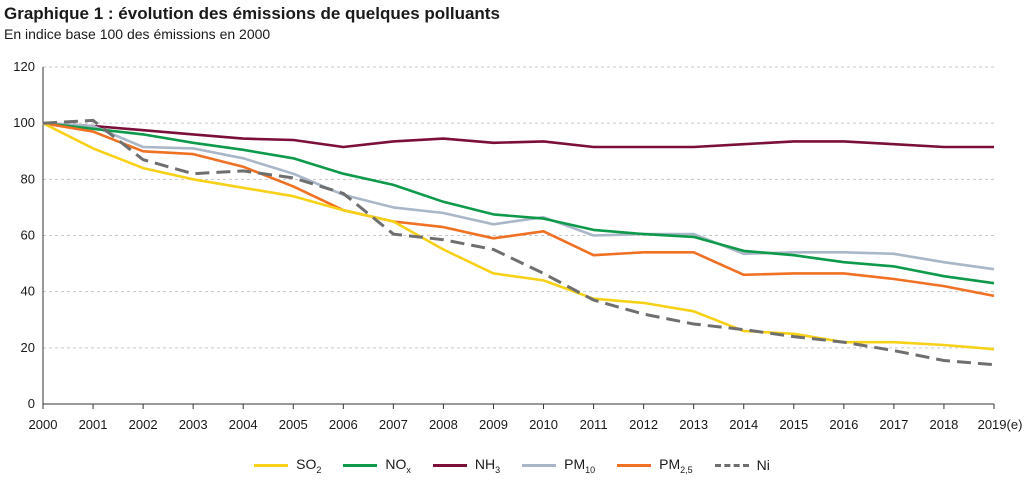  Describe the element at coordinates (763, 465) in the screenshot. I see `legend-label-ni: Ni` at that location.